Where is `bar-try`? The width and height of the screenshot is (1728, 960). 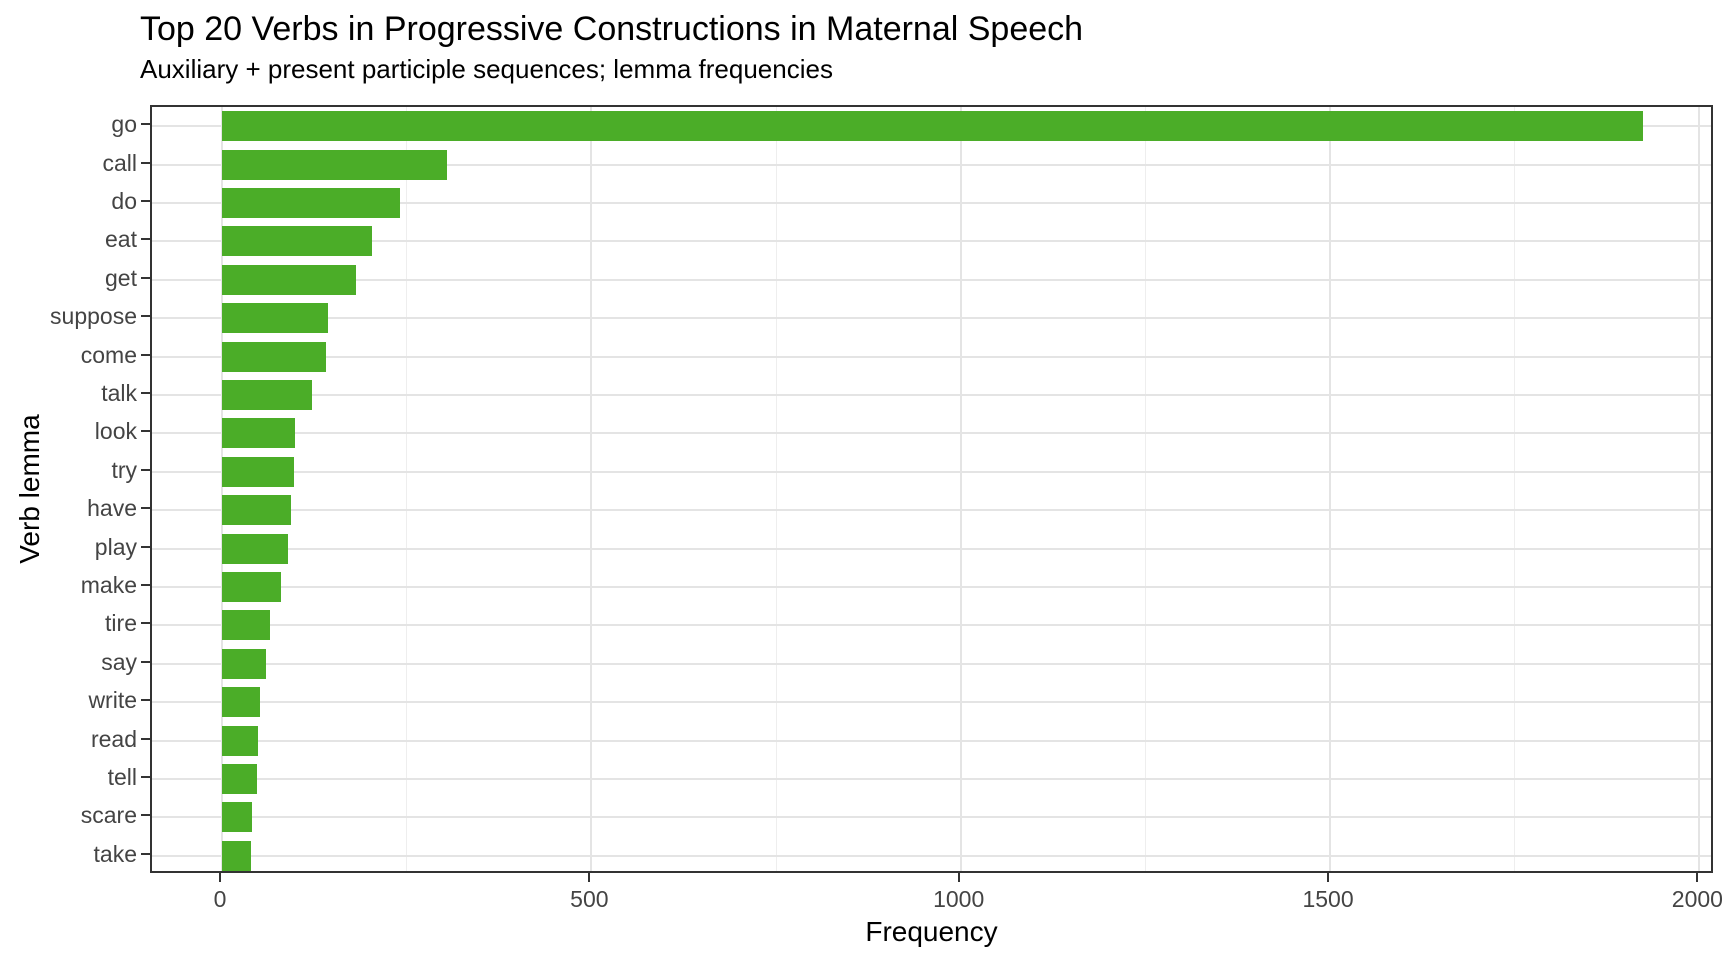
bar-try is located at coordinates (258, 471).